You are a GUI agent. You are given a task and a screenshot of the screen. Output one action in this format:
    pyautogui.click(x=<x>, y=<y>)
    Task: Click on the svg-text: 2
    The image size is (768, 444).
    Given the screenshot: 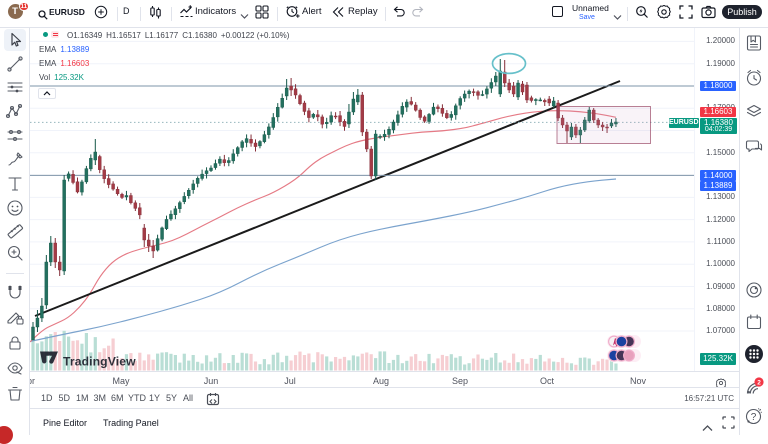 What is the action you would take?
    pyautogui.click(x=759, y=382)
    